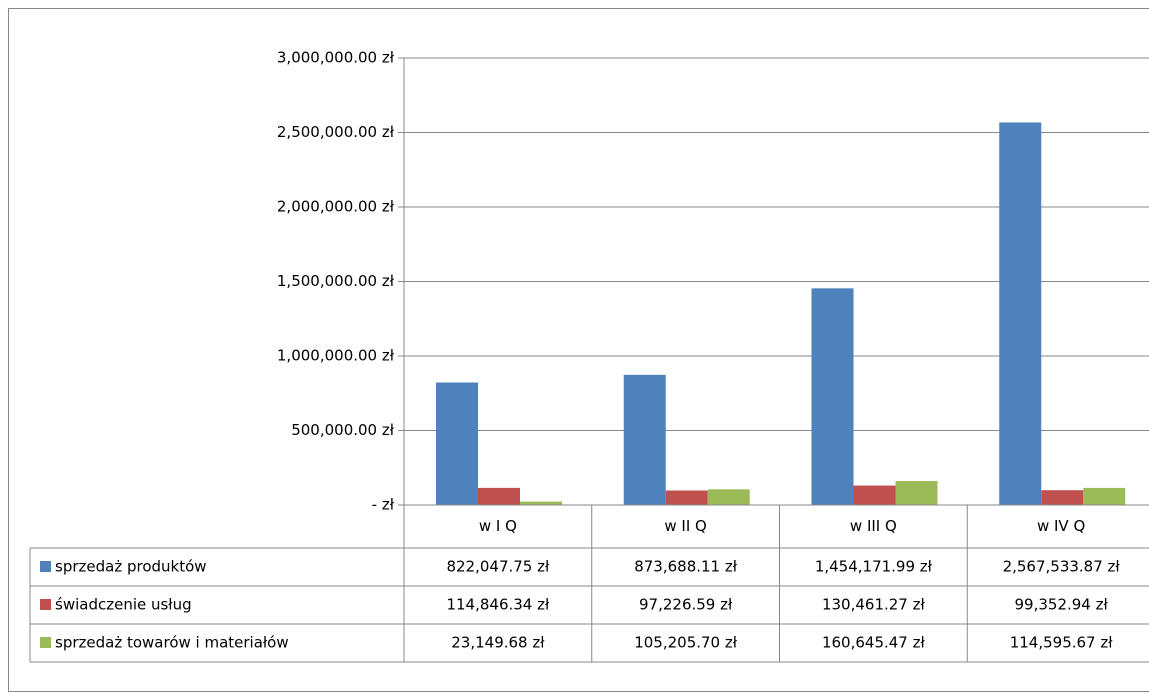 The image size is (1149, 700). Describe the element at coordinates (1062, 605) in the screenshot. I see `table-value: 99,352.94 zł` at that location.